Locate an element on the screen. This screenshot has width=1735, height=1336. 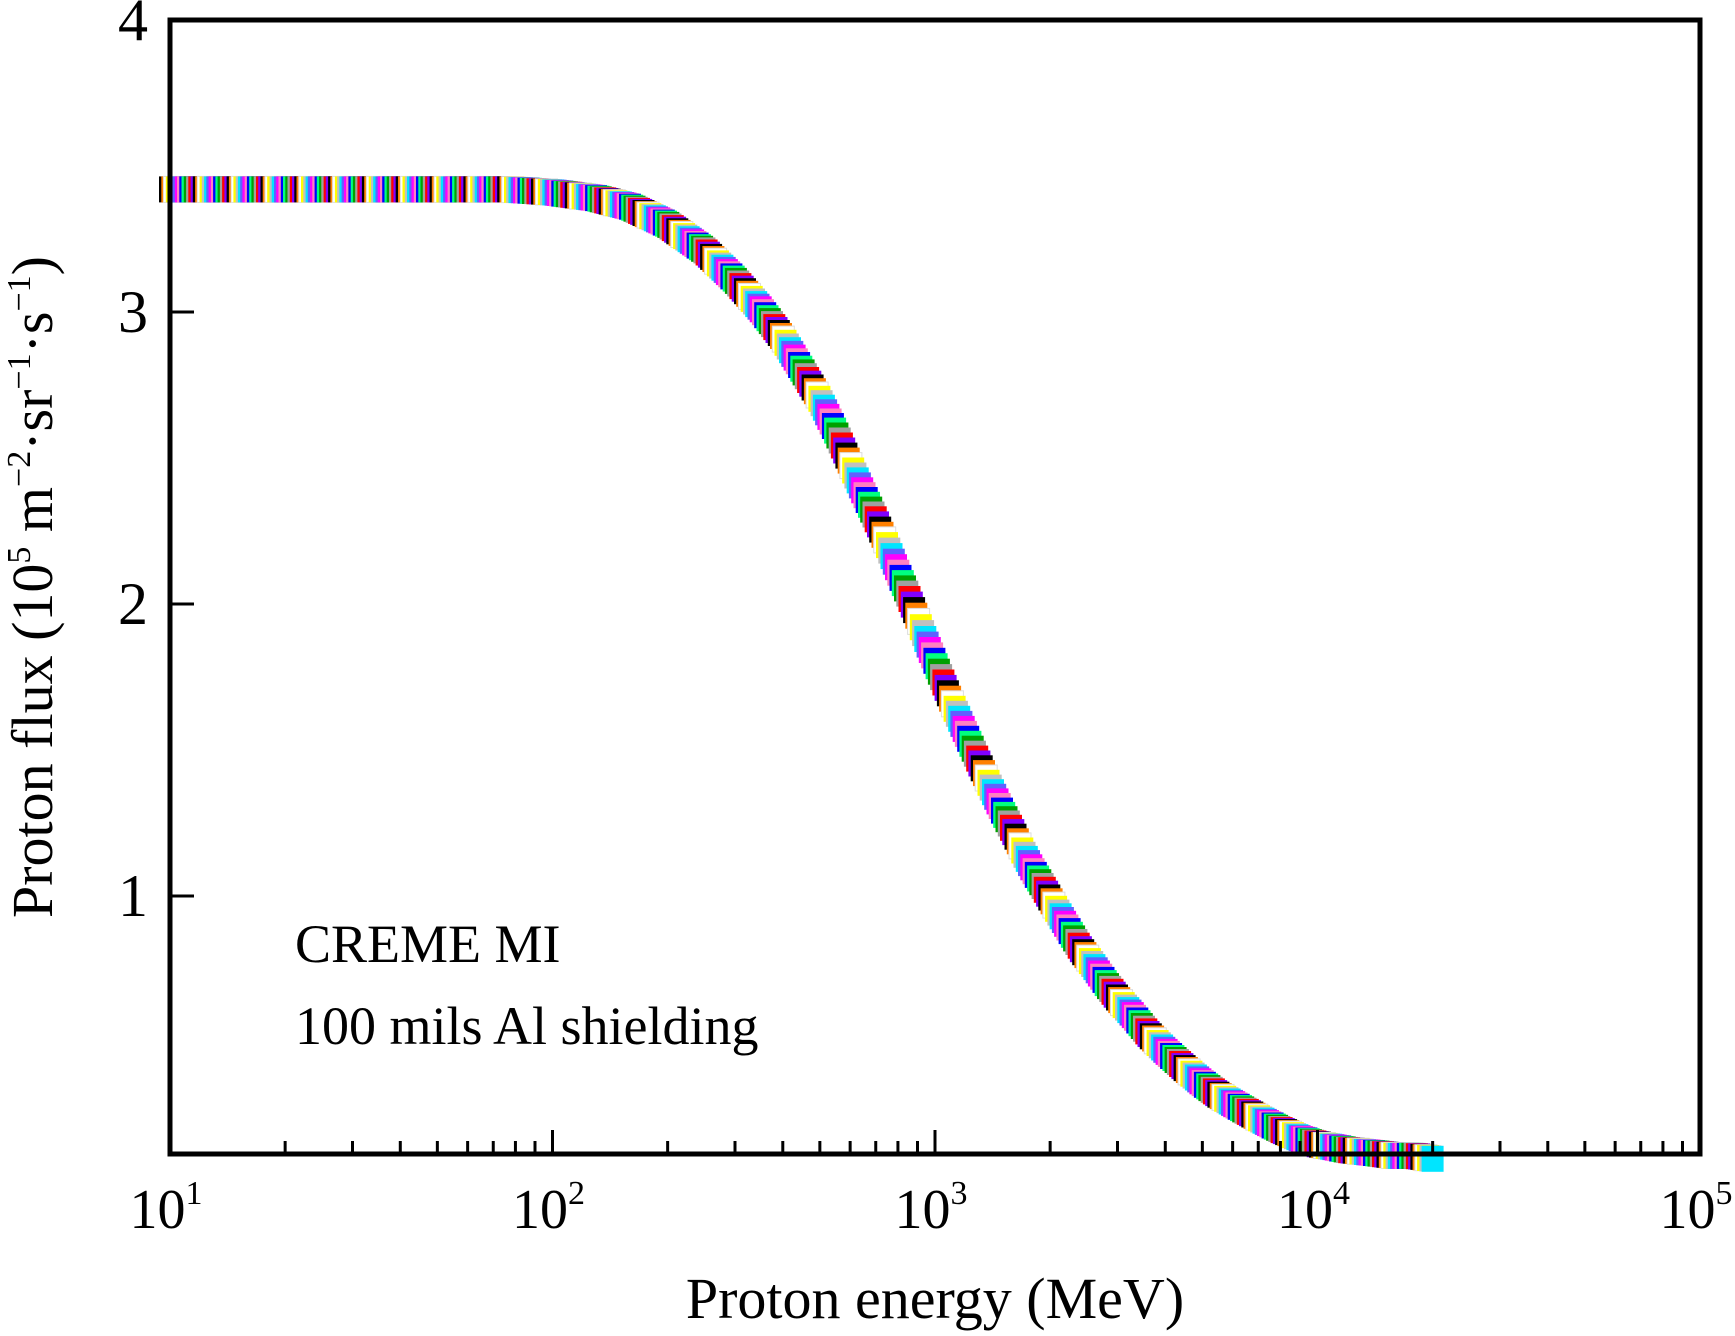
y-label-mid3: ·s is located at coordinates (32, 332).